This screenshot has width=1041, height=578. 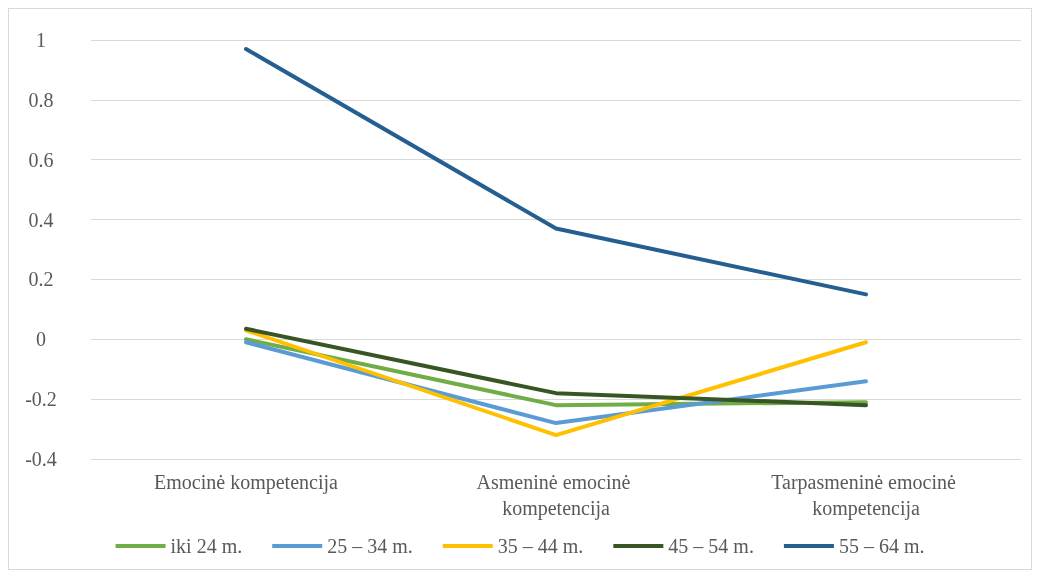 I want to click on y-tick-label: -0.4, so click(x=41, y=459).